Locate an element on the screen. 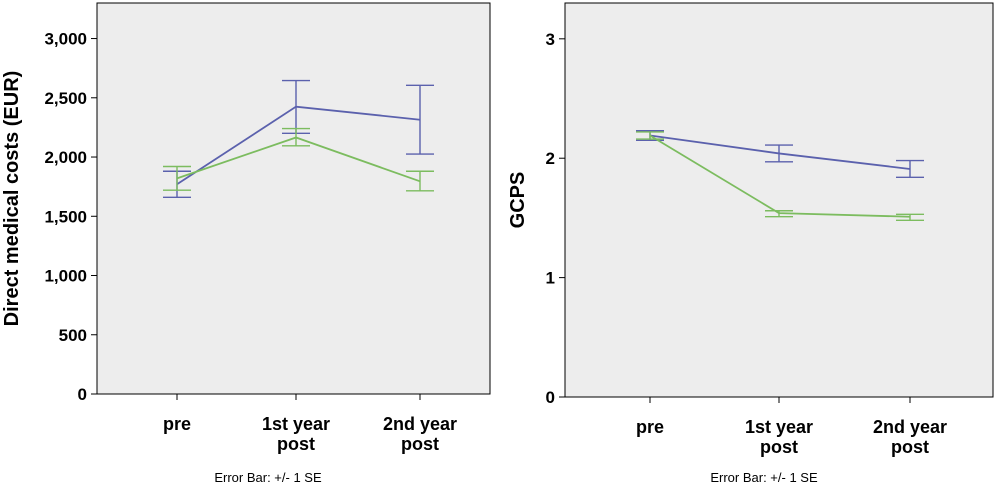  y-tick-label: 3 is located at coordinates (550, 39).